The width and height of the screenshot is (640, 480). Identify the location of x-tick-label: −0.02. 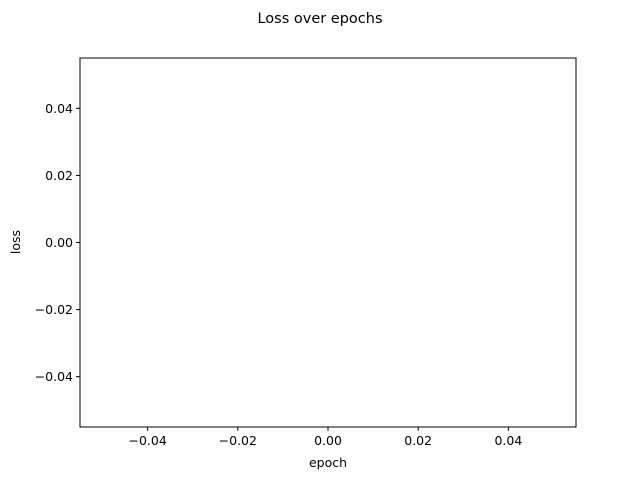
(238, 440).